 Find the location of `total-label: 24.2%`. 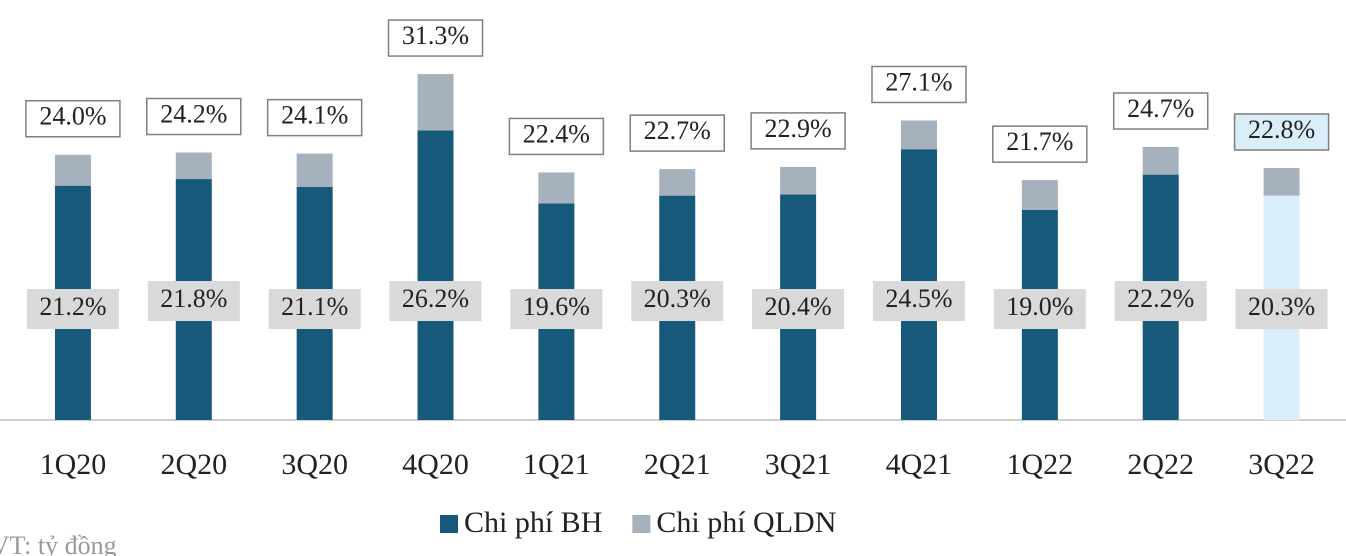

total-label: 24.2% is located at coordinates (193, 113).